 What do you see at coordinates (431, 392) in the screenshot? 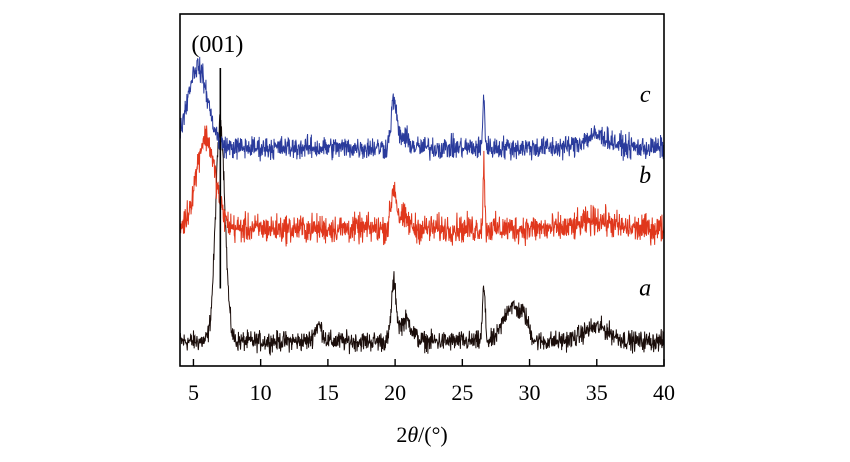
I see `x-axis-tick-labels: 5 10 15 20 25 30 35 40` at bounding box center [431, 392].